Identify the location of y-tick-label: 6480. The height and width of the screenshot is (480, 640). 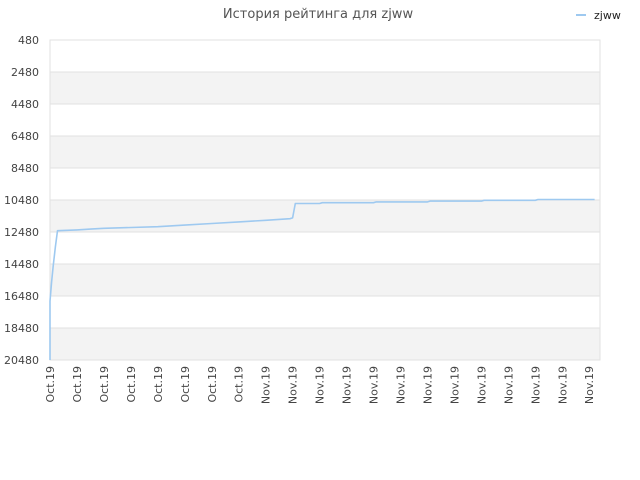
(25, 136).